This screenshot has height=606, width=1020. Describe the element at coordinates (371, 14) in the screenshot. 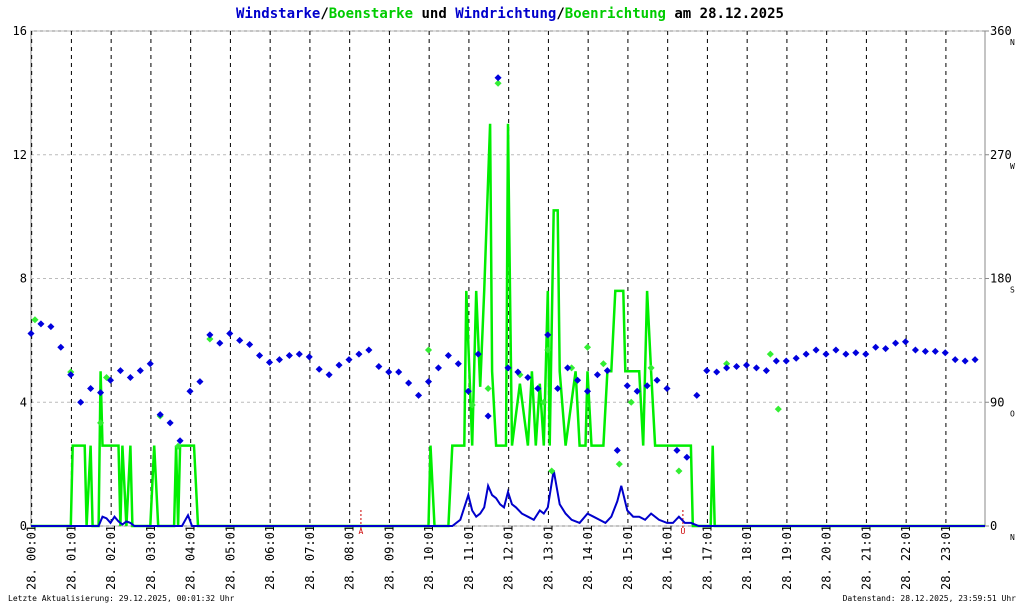

I see `title-part: Boenstarke` at that location.